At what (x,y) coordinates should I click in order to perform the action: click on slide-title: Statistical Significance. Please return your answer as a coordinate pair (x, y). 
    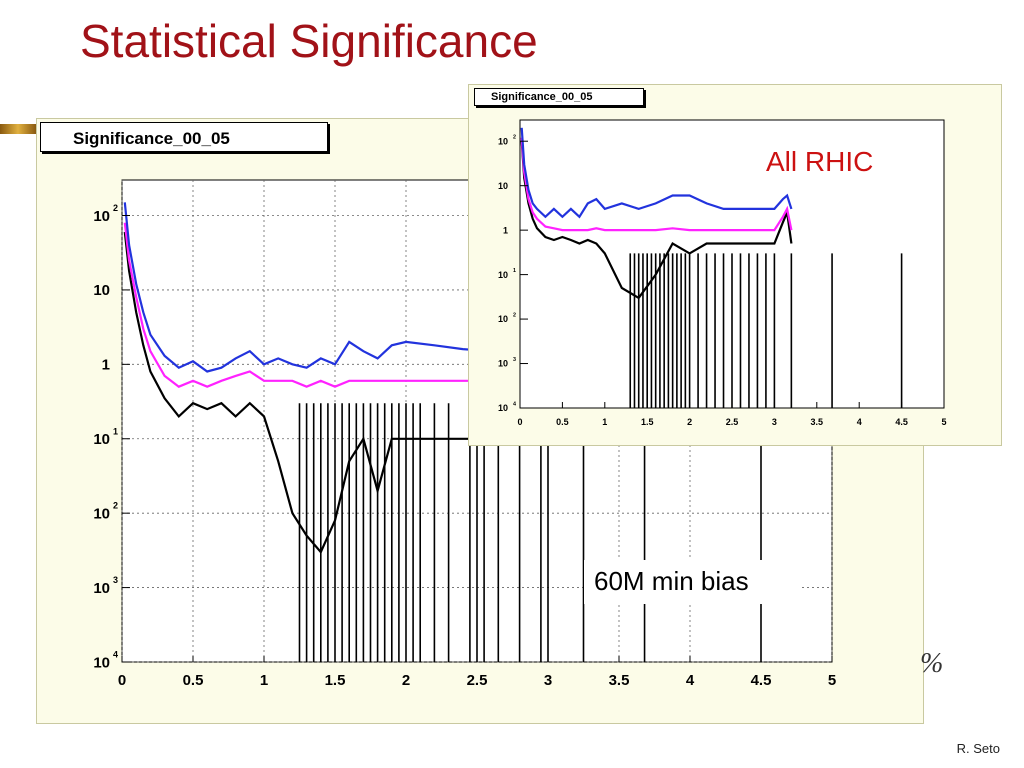
    Looking at the image, I should click on (309, 41).